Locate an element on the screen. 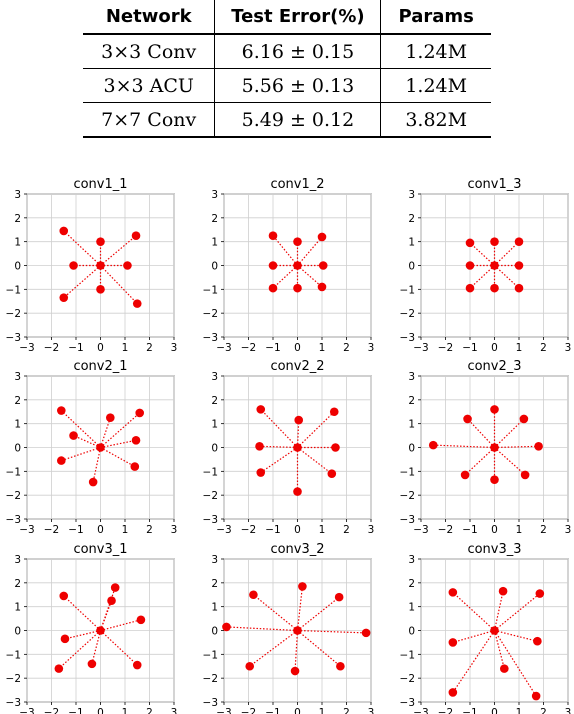 This screenshot has height=714, width=574. scatter-plot: conv3_1 −3−3 −2 −2 −1 −1 0 0 1 1 2 2 3 3 is located at coordinates (92, 628).